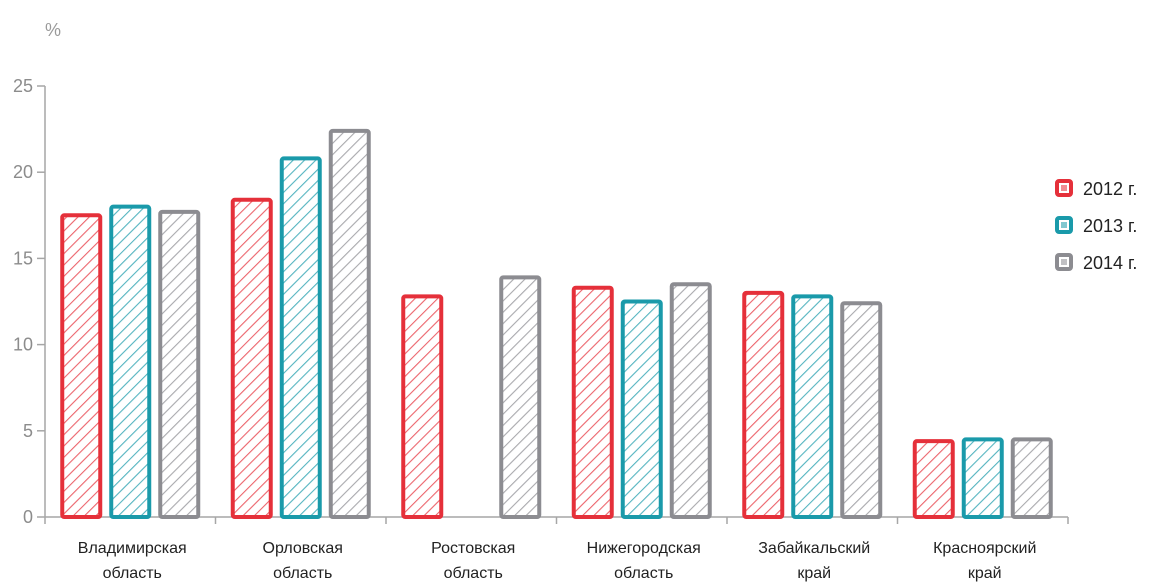 Image resolution: width=1167 pixels, height=583 pixels. Describe the element at coordinates (53, 30) in the screenshot. I see `y-axis-unit-label: %` at that location.